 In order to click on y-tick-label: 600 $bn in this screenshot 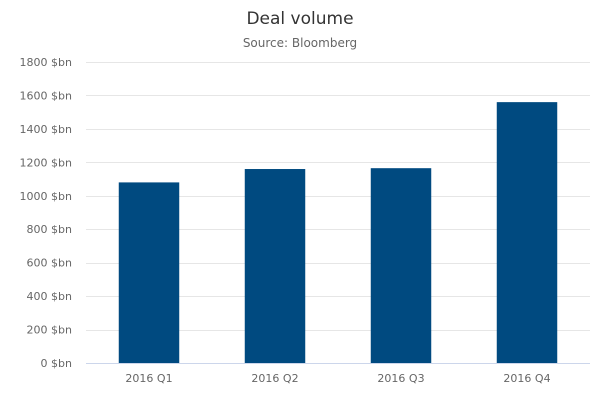, I will do `click(49, 263)`.